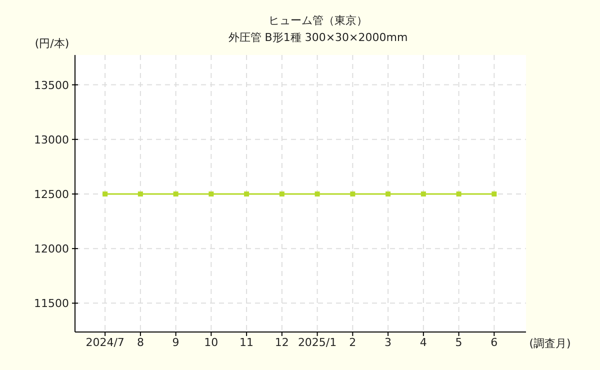  Describe the element at coordinates (51, 139) in the screenshot. I see `y-tick-label: 13000` at that location.